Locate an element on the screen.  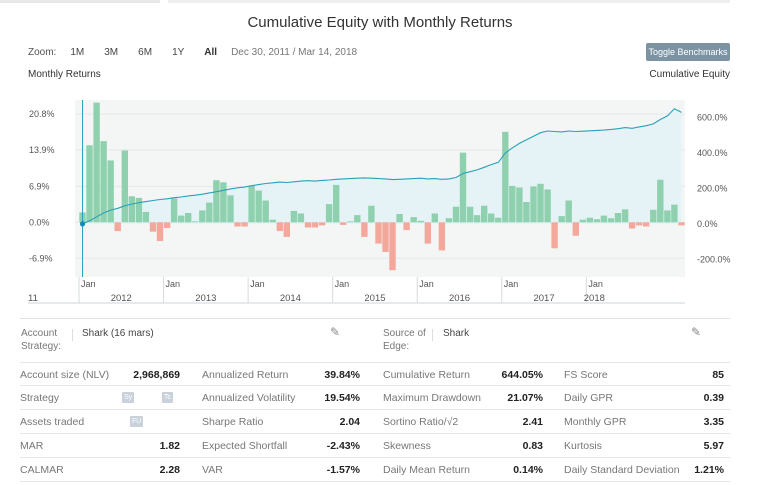
year-label: 2014 is located at coordinates (290, 298).